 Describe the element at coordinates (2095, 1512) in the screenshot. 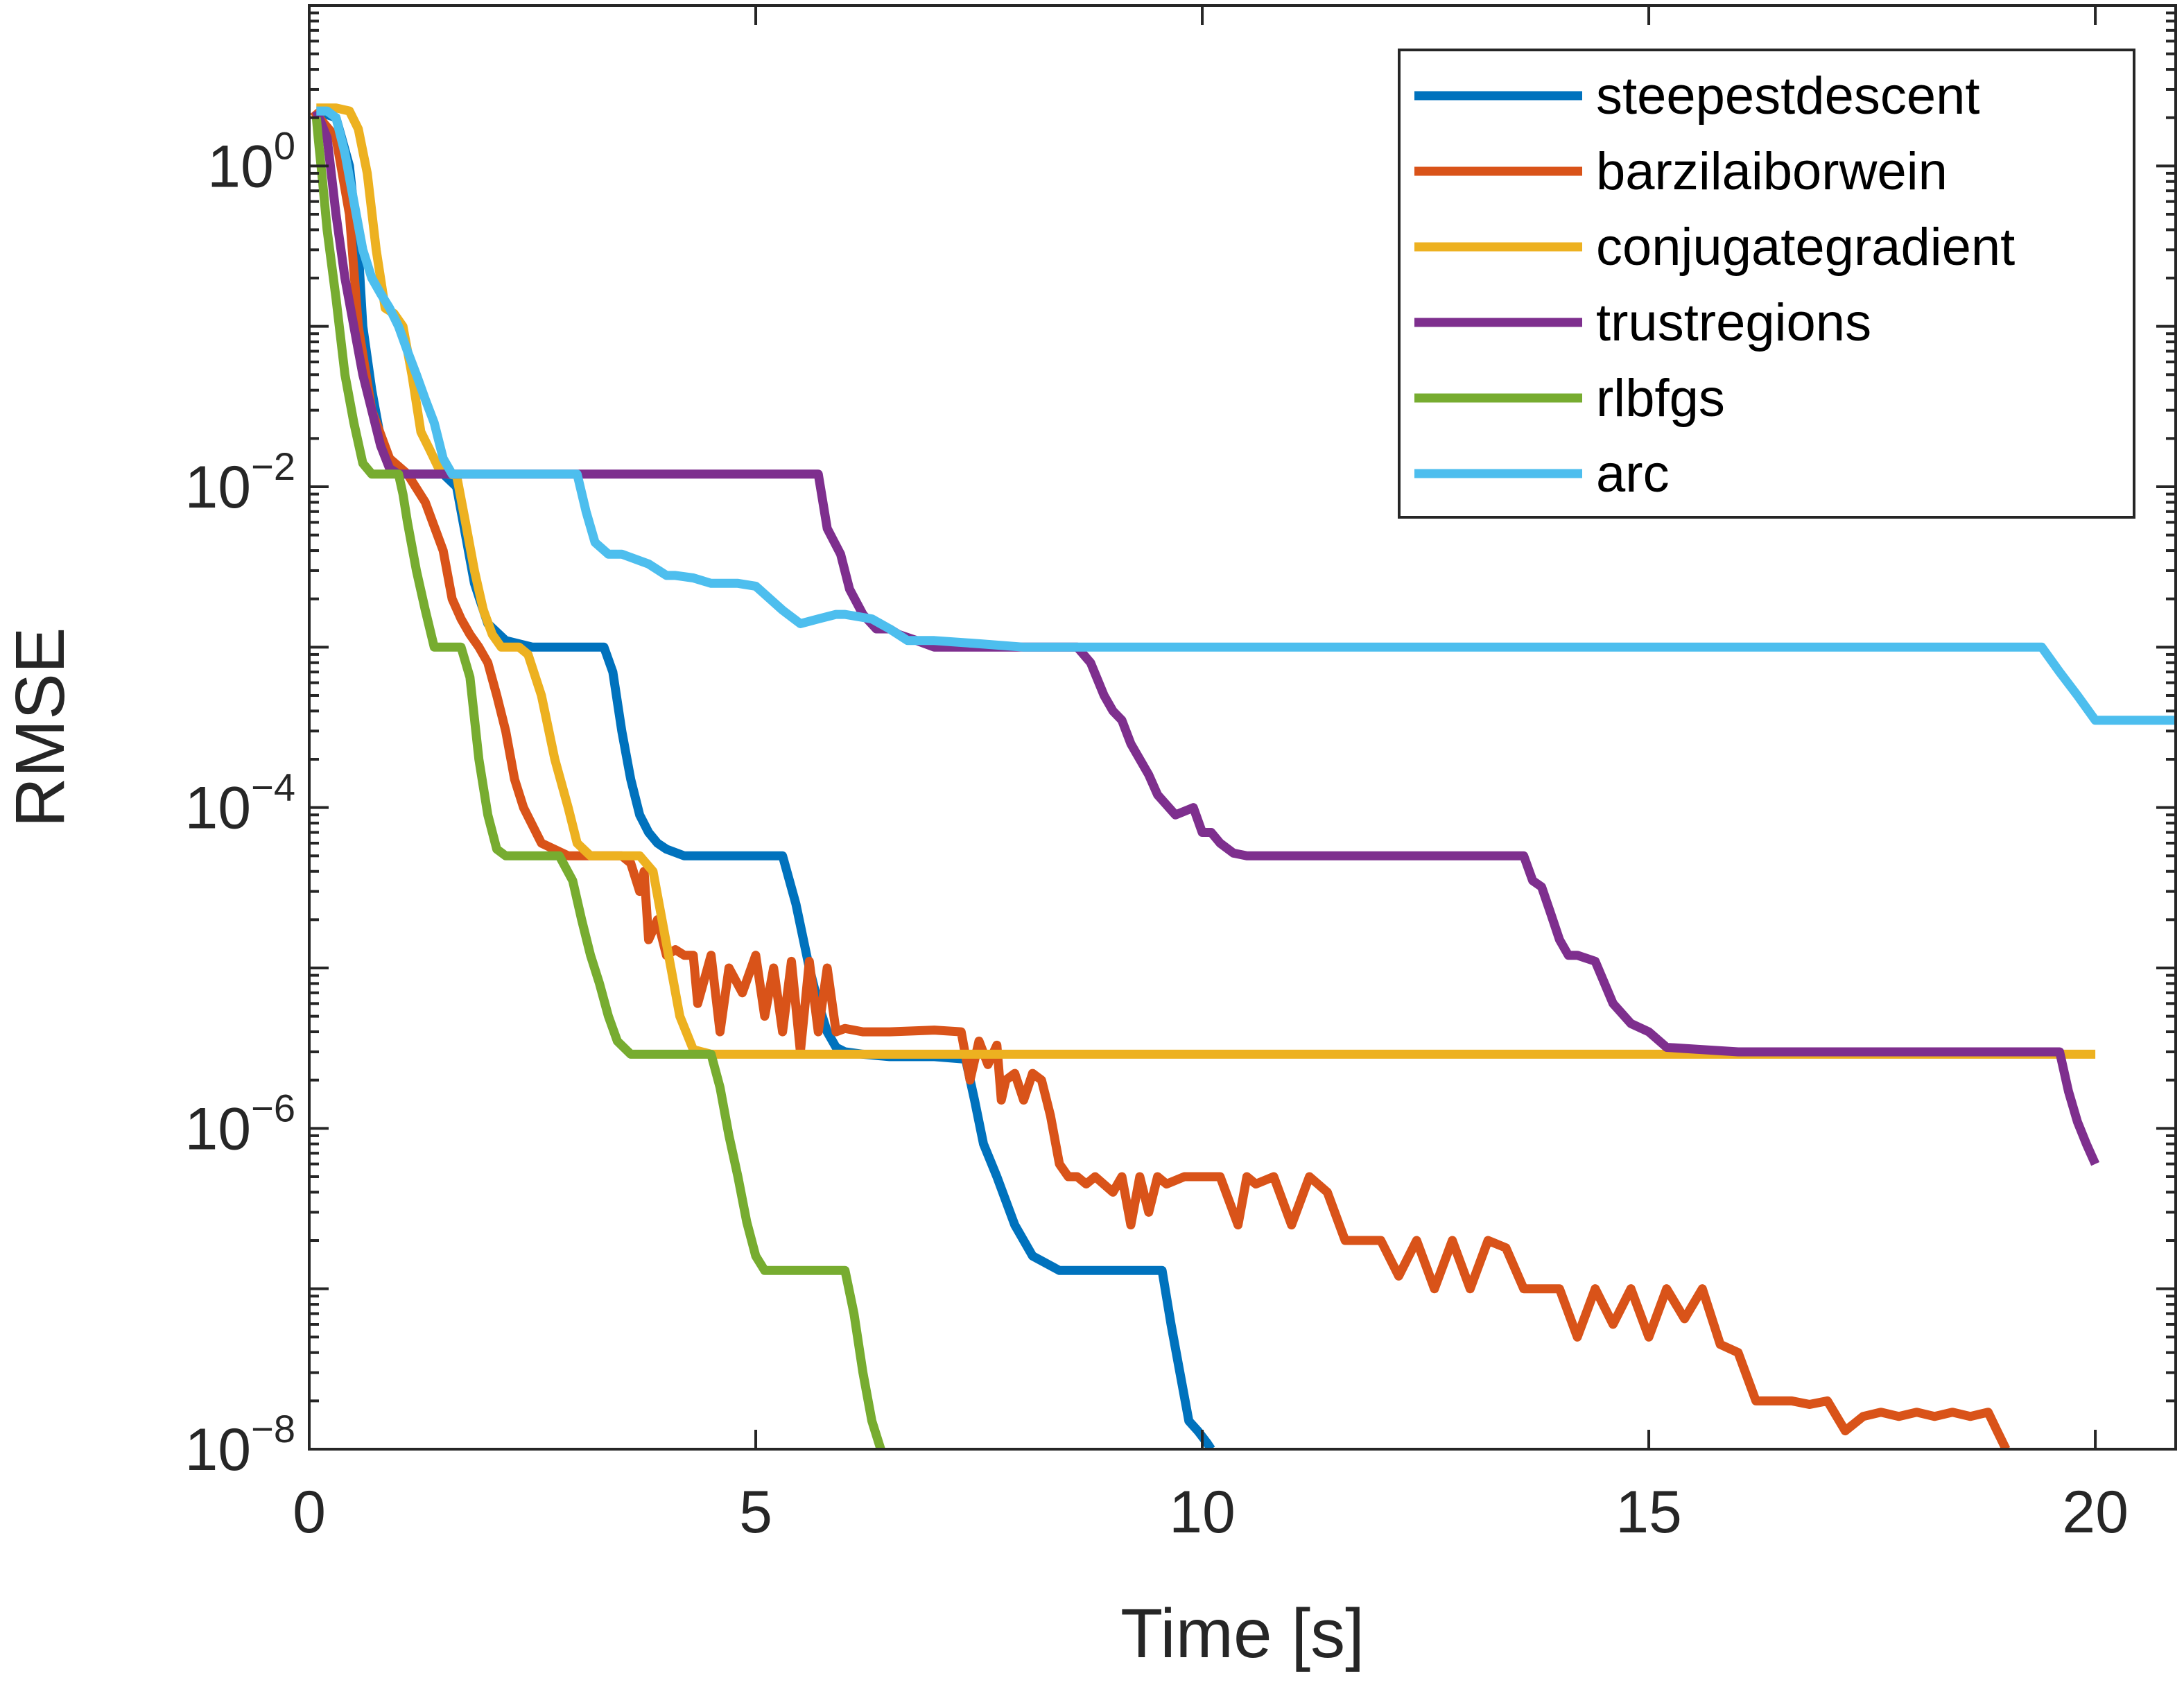

I see `x-tick-label: 20` at that location.